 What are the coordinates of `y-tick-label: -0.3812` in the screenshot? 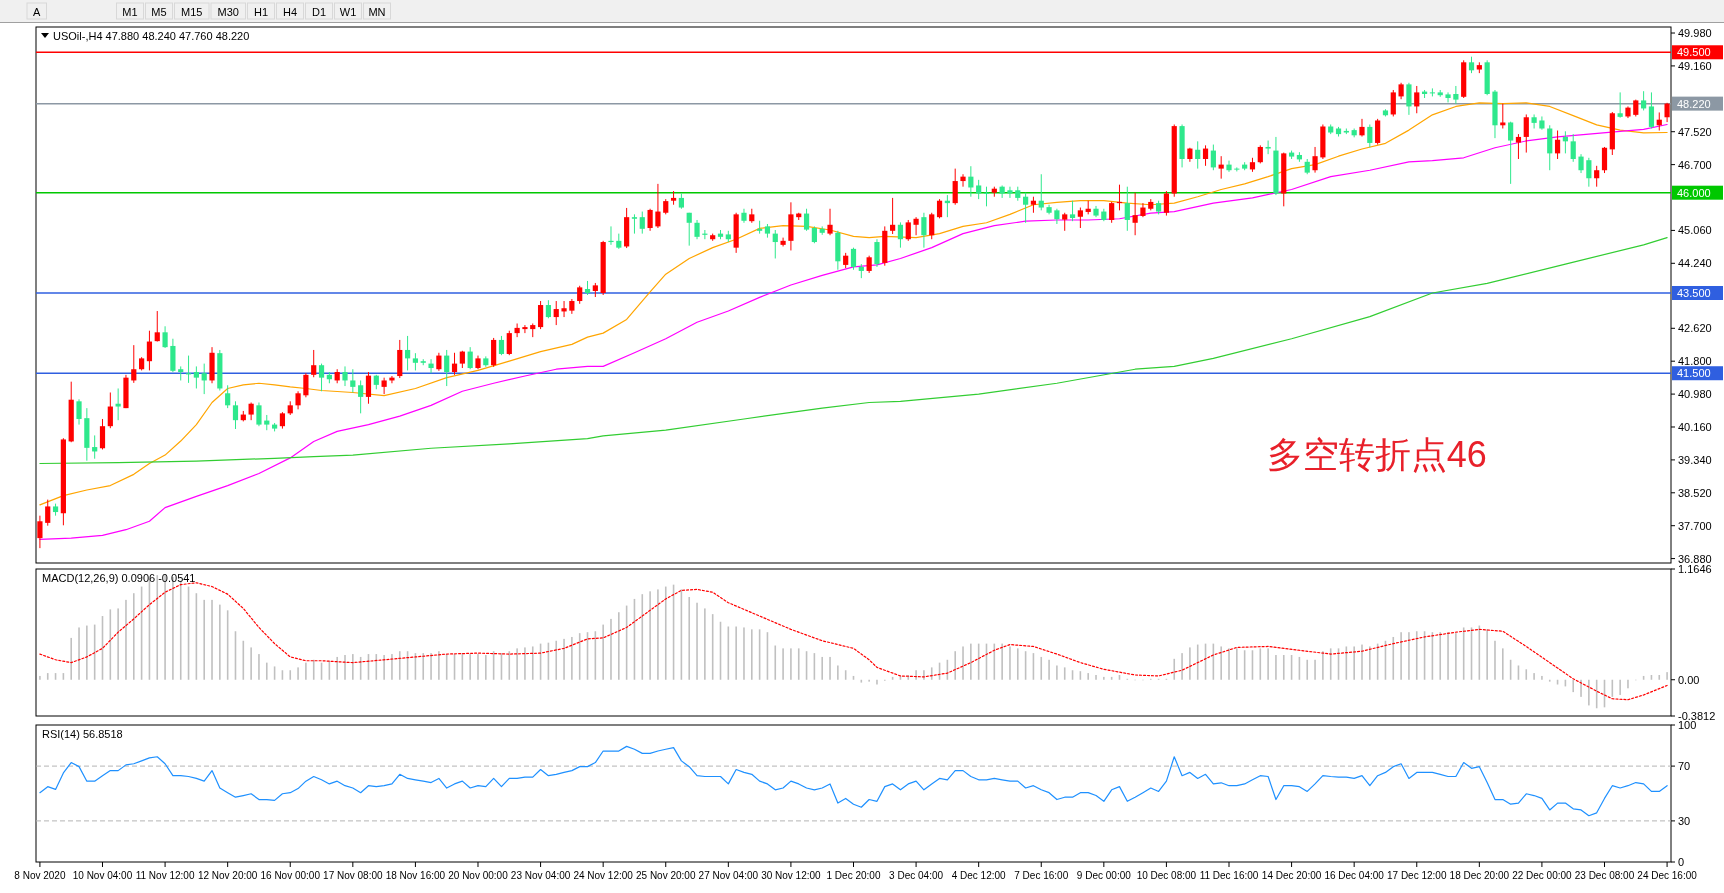 It's located at (1697, 716).